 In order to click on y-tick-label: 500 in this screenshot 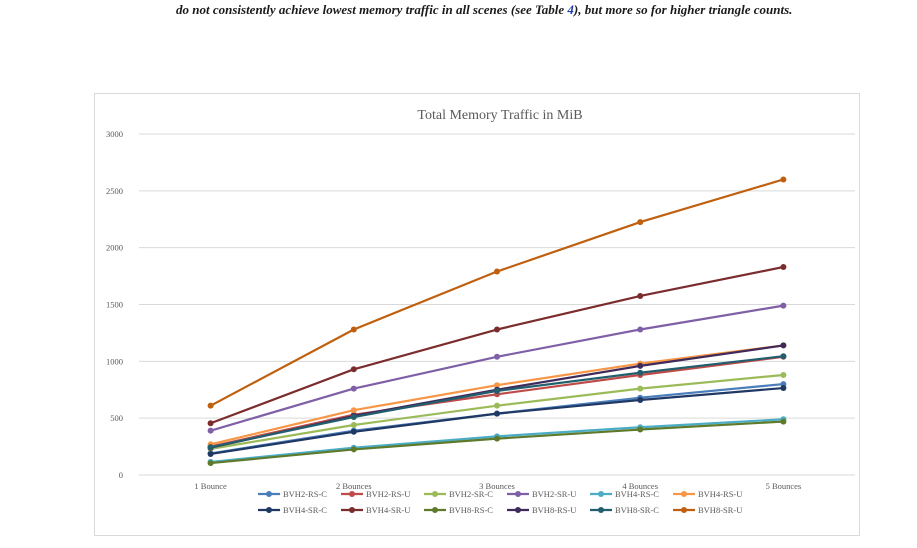, I will do `click(116, 418)`.